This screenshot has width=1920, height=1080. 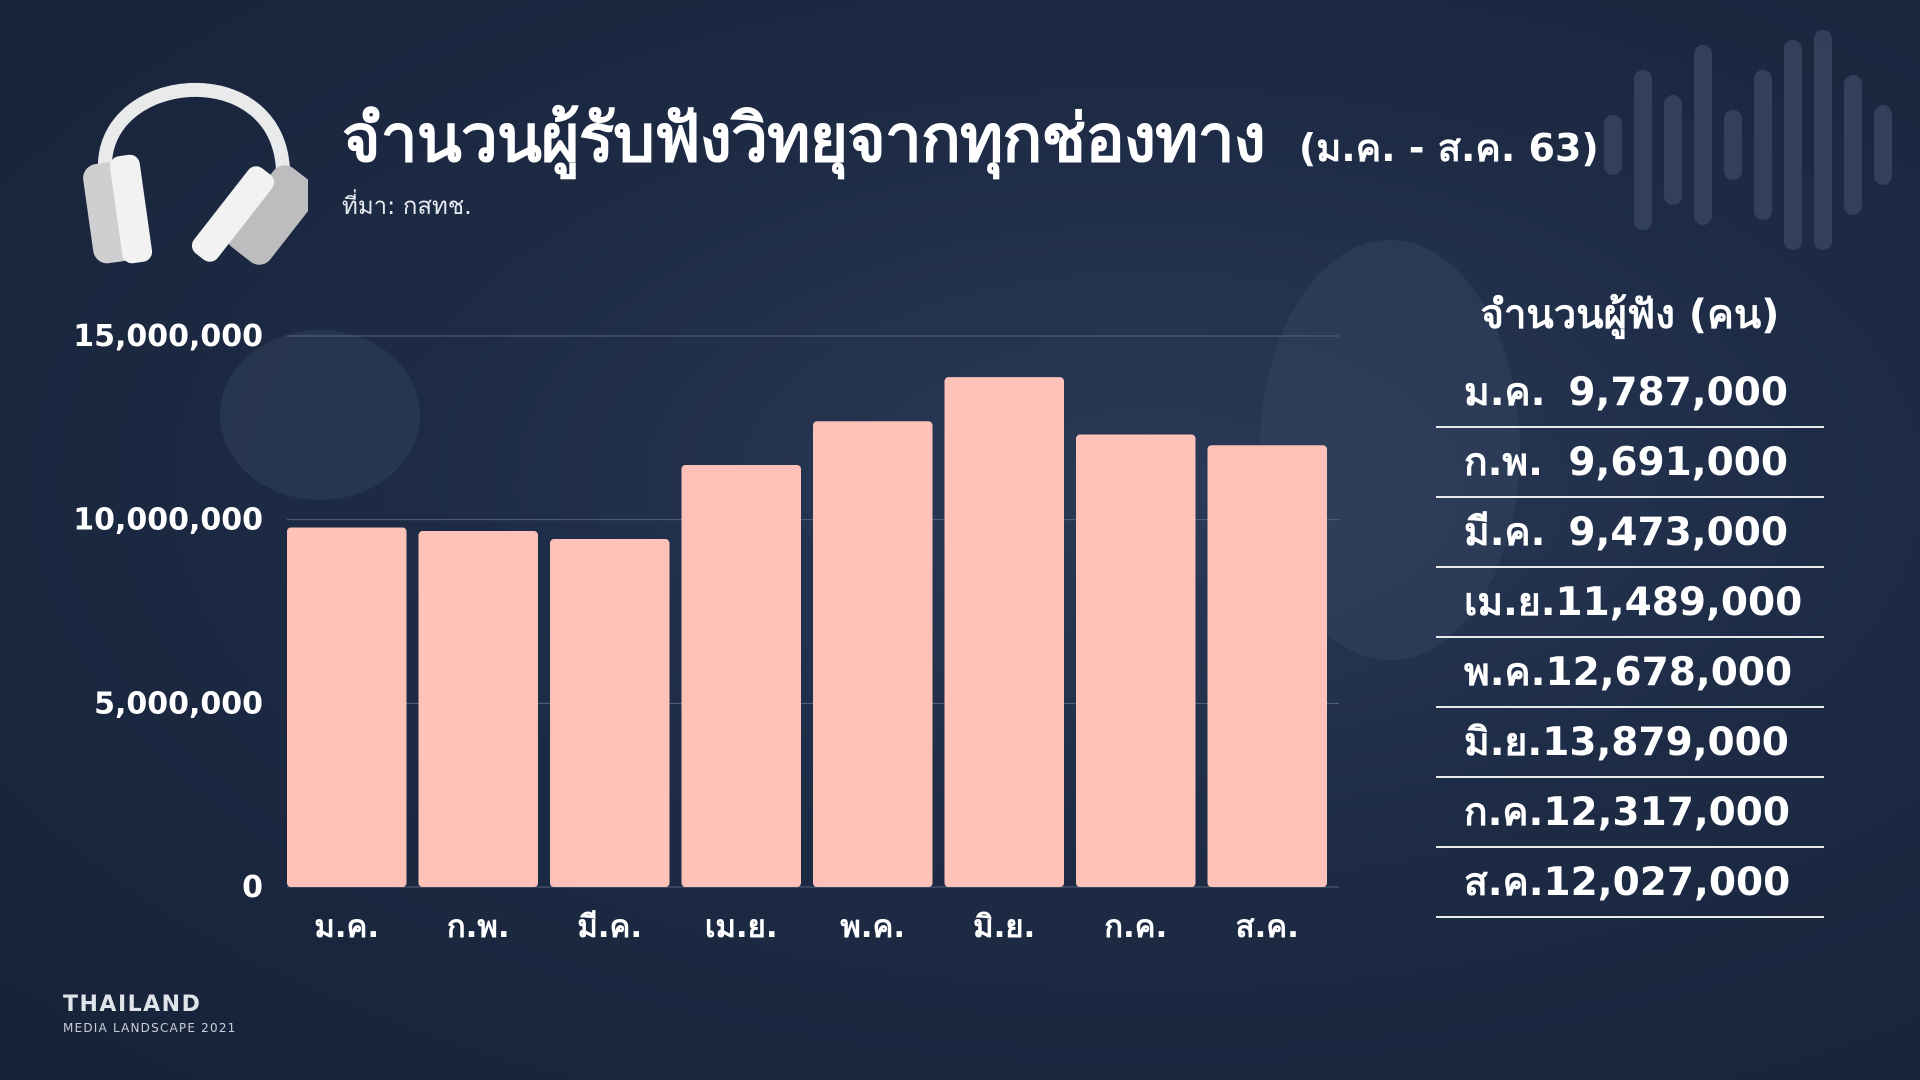 What do you see at coordinates (178, 703) in the screenshot?
I see `y-tick-label: 5,000,000` at bounding box center [178, 703].